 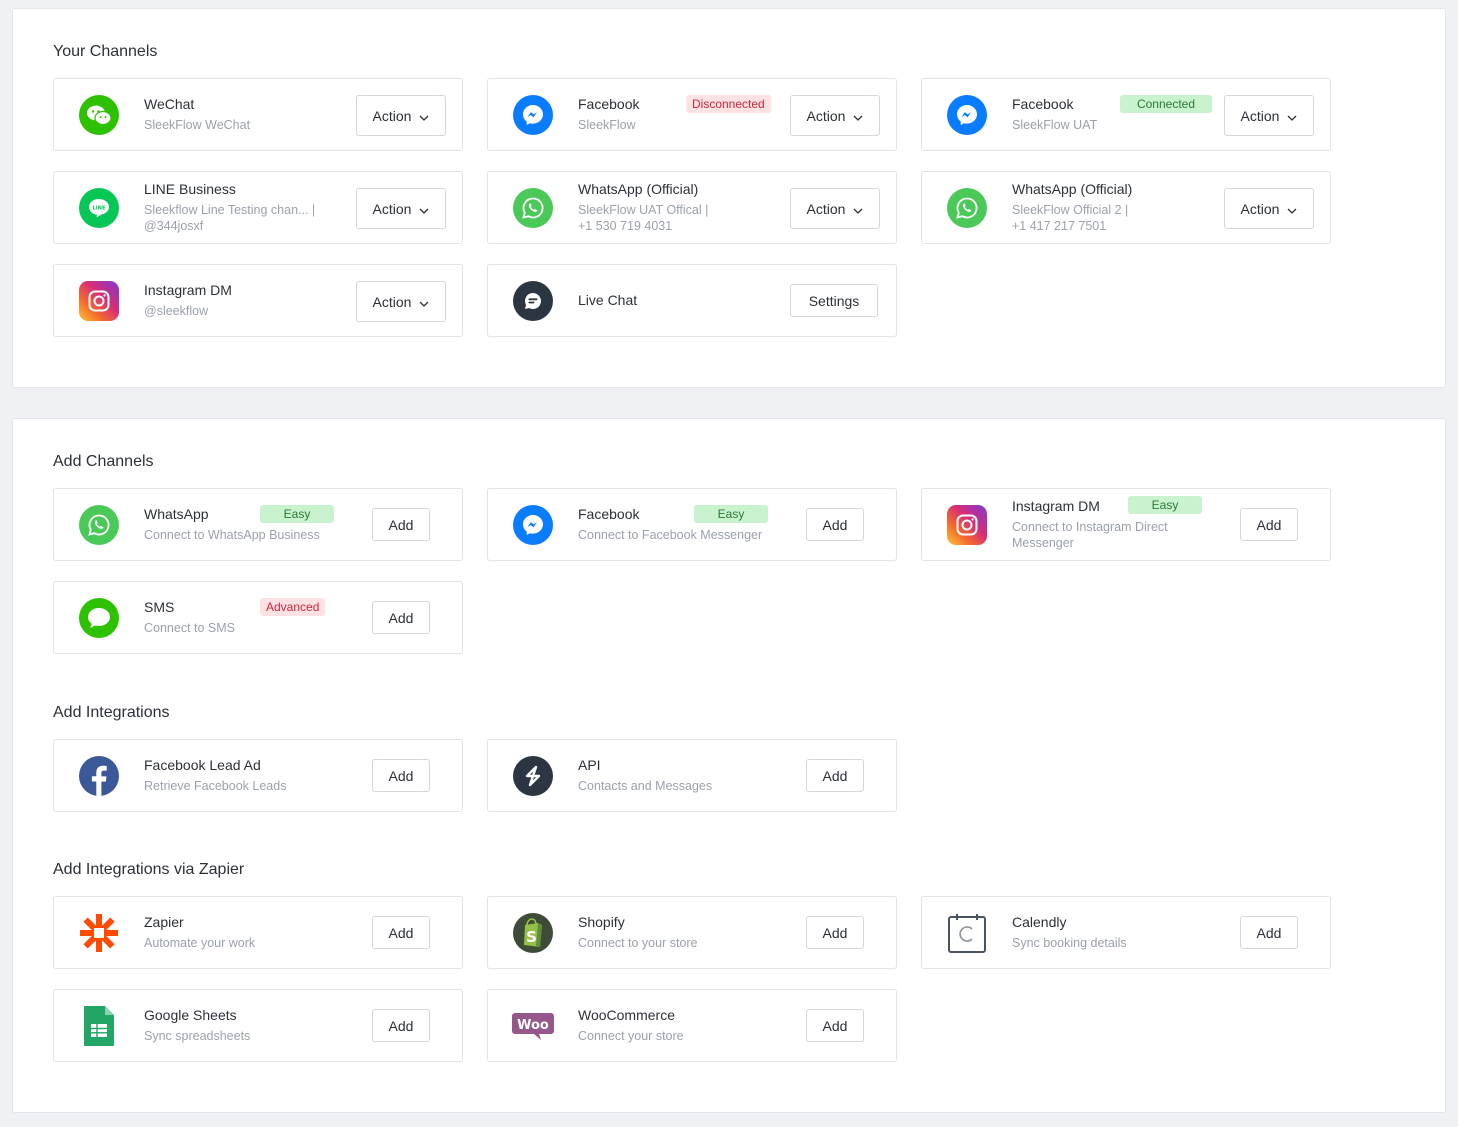 I want to click on channel-description: Connect to WhatsApp Business, so click(x=232, y=535).